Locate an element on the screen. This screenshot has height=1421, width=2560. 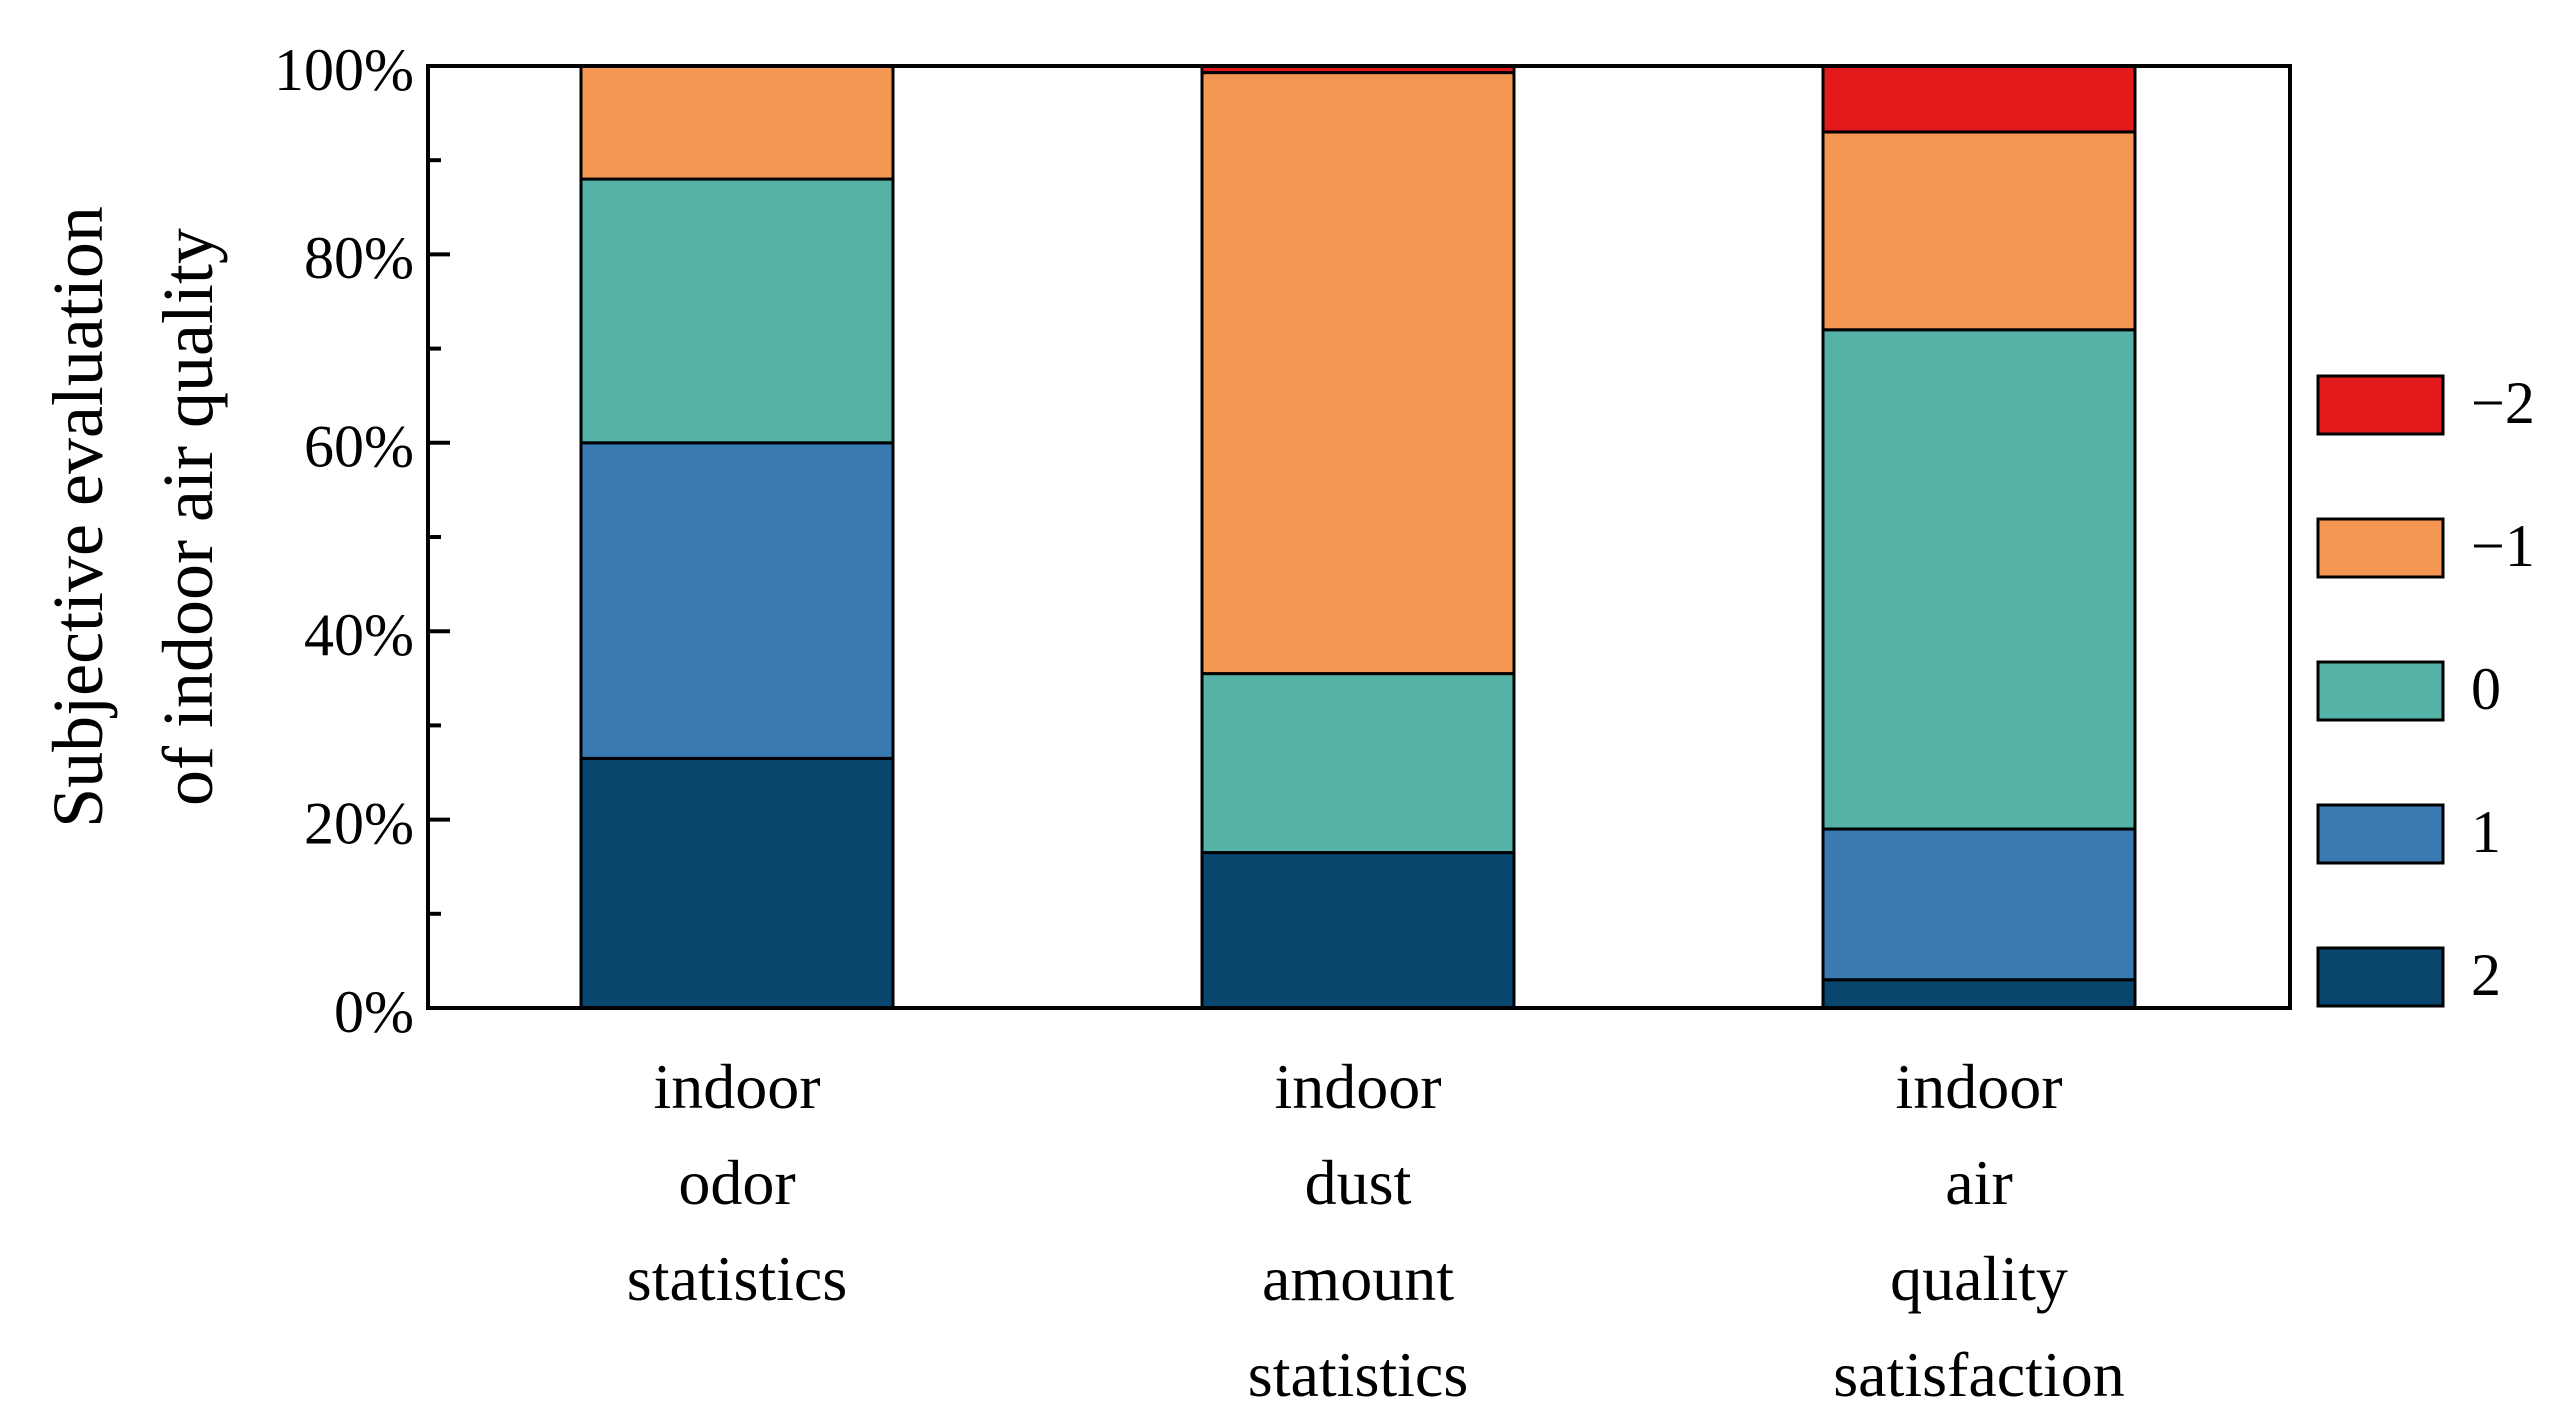
bar-segment-indoor-air-quality-satisfaction-plus1 is located at coordinates (1979, 904).